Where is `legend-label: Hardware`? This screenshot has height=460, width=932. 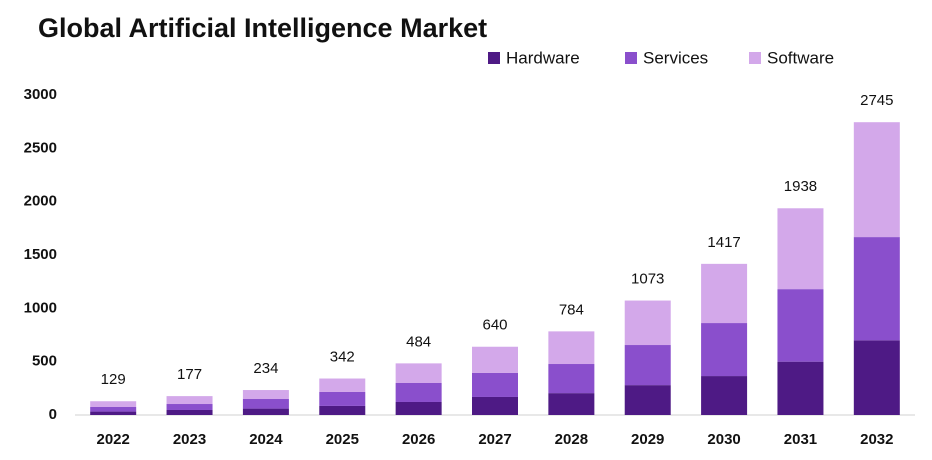
legend-label: Hardware is located at coordinates (543, 57).